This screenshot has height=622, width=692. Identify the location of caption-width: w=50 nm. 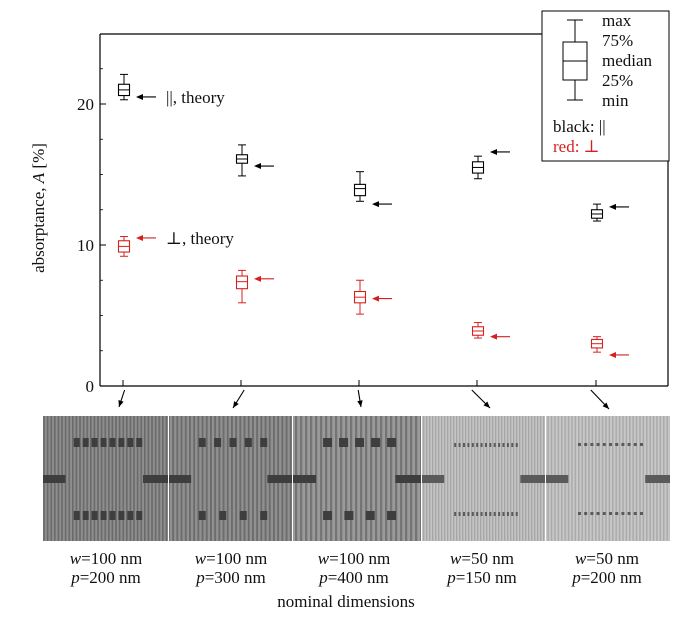
(607, 558).